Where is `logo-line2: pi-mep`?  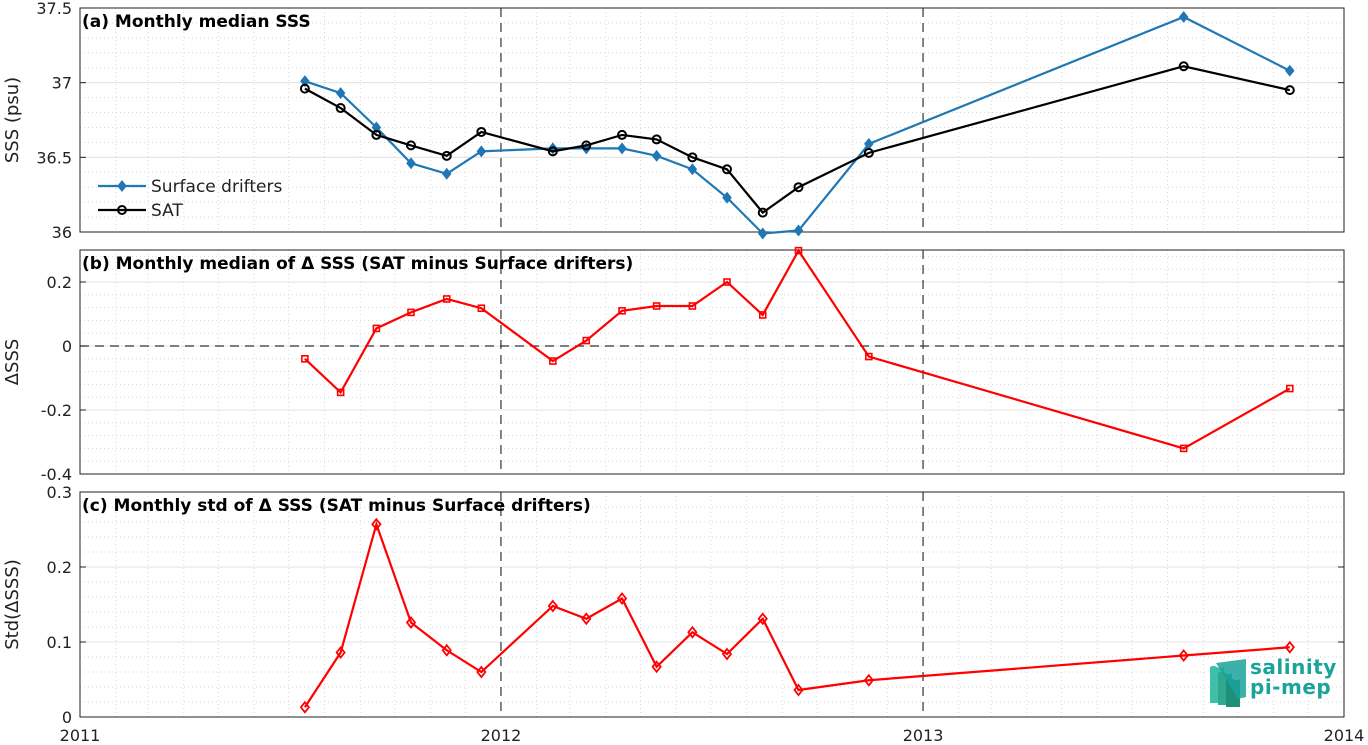
logo-line2: pi-mep is located at coordinates (1291, 687).